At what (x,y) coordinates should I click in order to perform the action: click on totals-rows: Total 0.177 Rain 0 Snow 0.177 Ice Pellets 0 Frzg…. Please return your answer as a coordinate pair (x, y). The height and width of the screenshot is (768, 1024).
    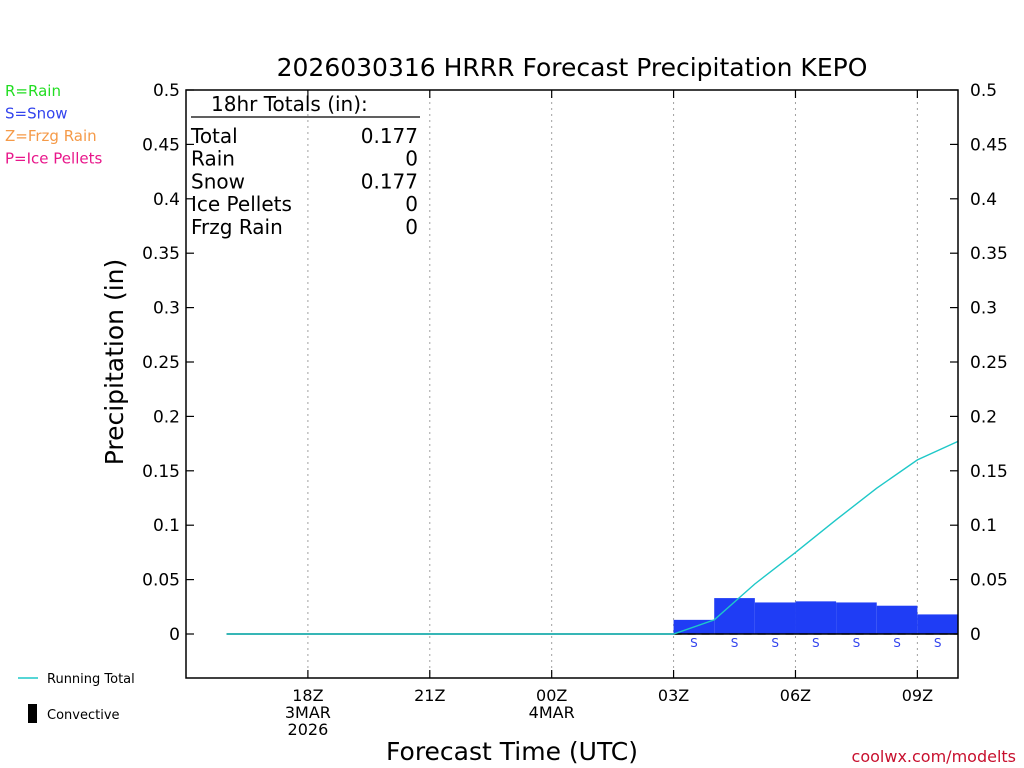
    Looking at the image, I should click on (304, 181).